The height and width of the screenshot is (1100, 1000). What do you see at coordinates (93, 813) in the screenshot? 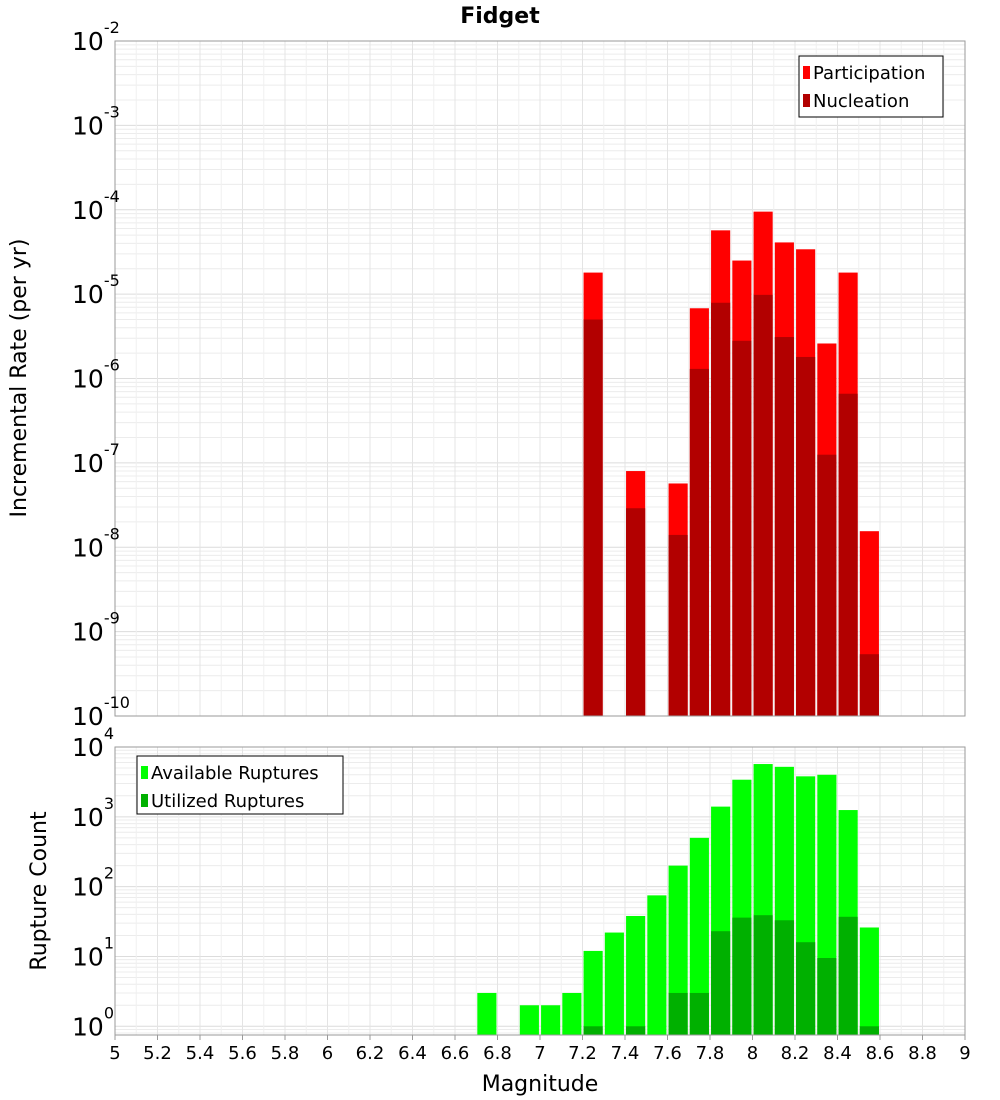
I see `bottom-y-tick-label: 10³` at bounding box center [93, 813].